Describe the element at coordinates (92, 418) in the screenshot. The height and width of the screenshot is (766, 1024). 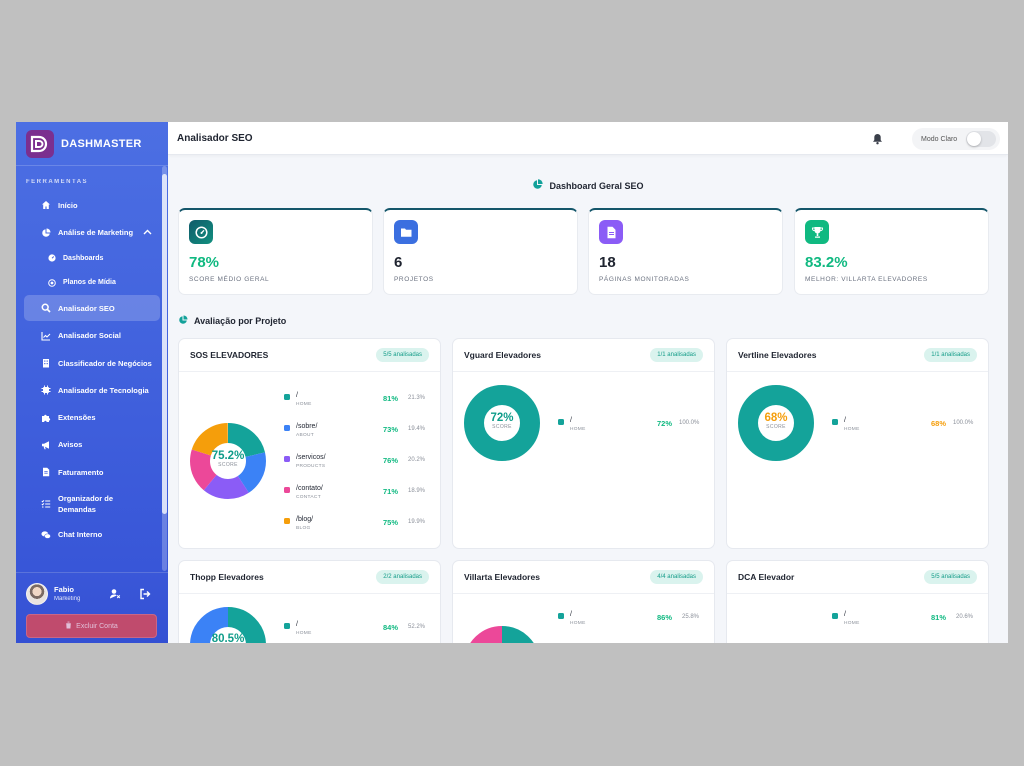
I see `sidebar-item-extensoes: Extensões` at that location.